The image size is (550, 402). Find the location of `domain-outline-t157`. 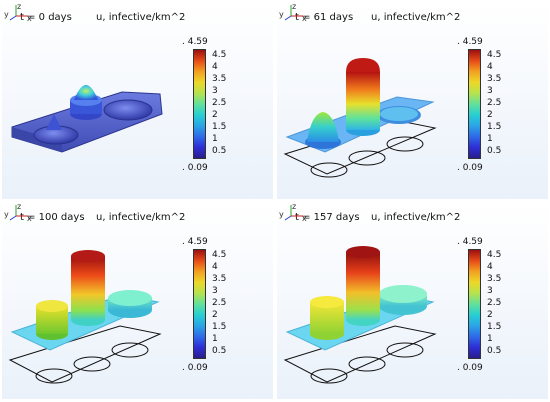

domain-outline-t157 is located at coordinates (360, 354).